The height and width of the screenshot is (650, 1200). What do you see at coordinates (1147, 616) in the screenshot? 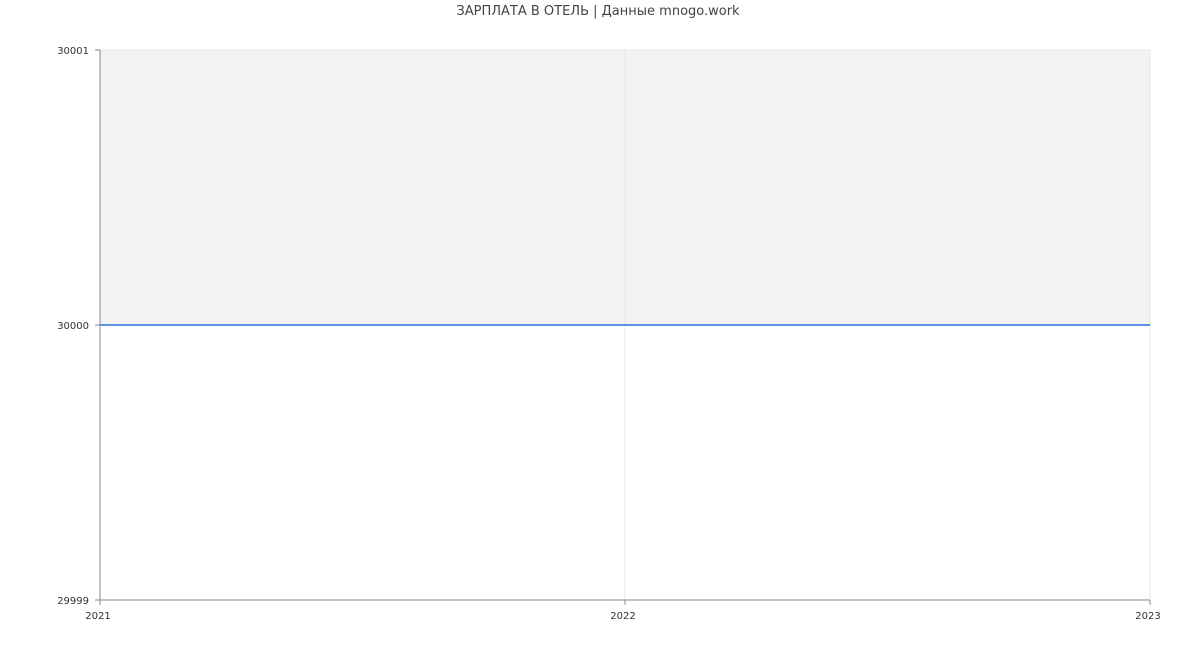
I see `x-tick-label: 2023` at bounding box center [1147, 616].